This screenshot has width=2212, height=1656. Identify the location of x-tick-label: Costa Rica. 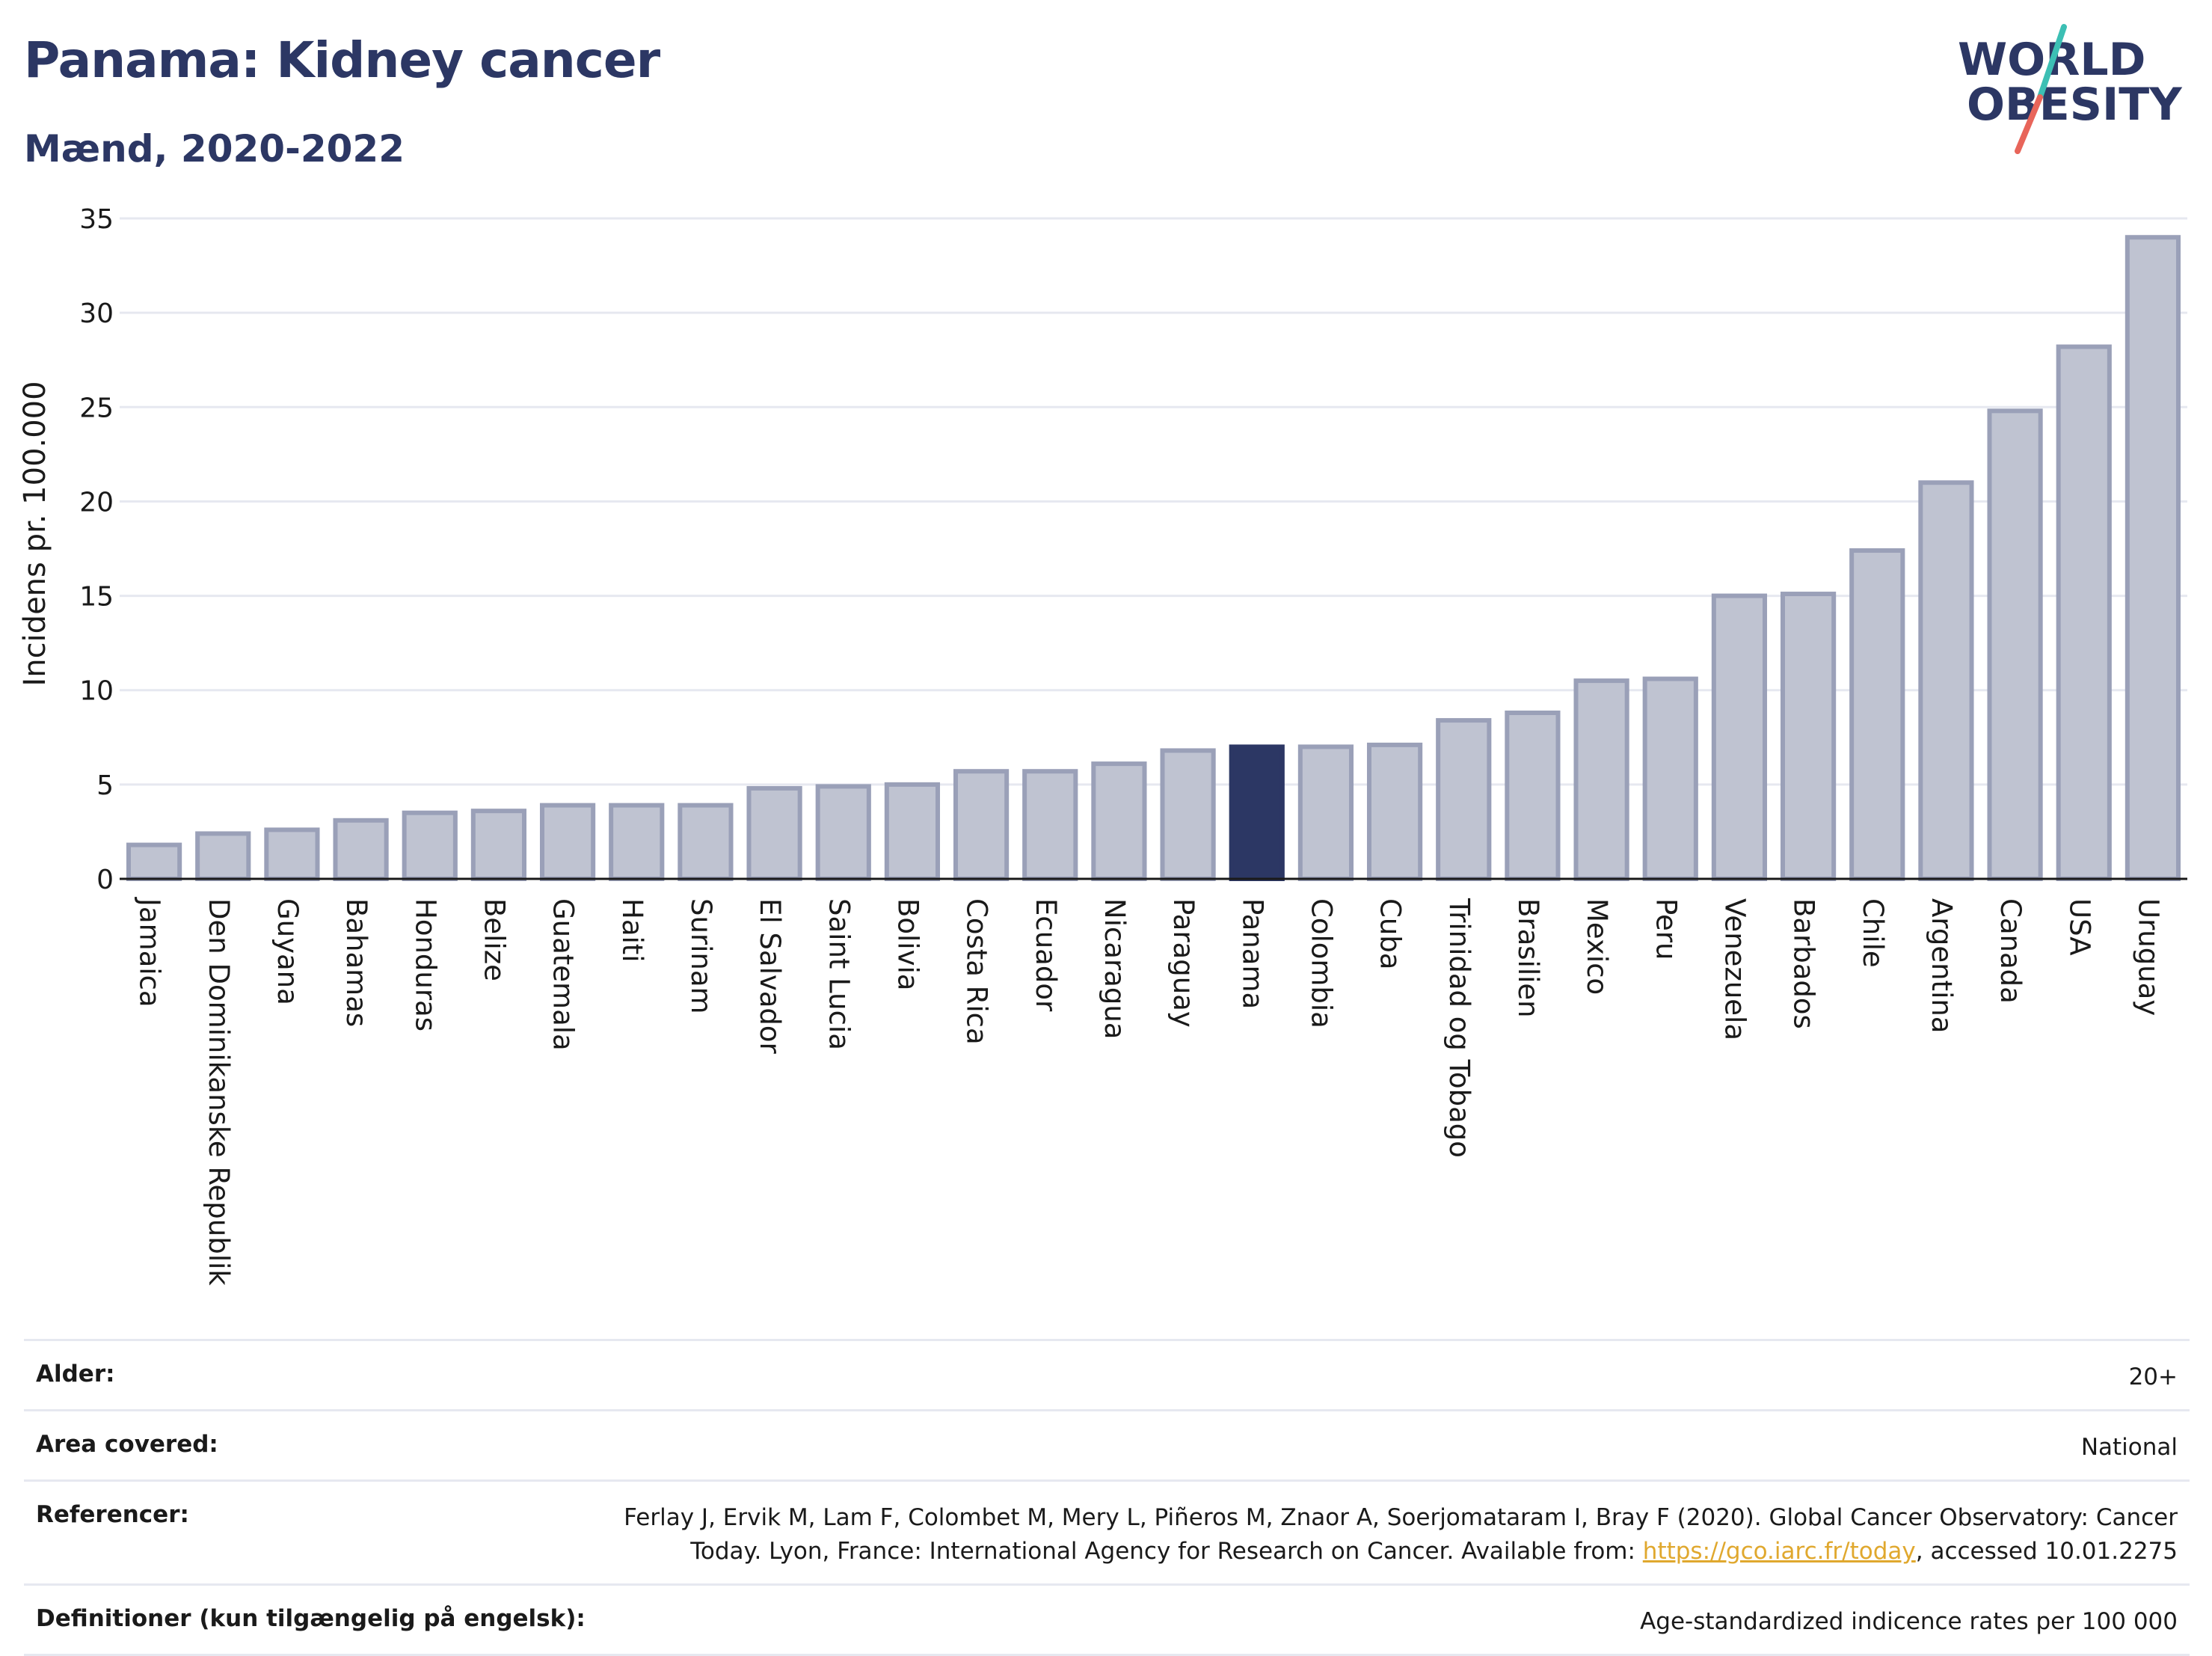
(977, 971).